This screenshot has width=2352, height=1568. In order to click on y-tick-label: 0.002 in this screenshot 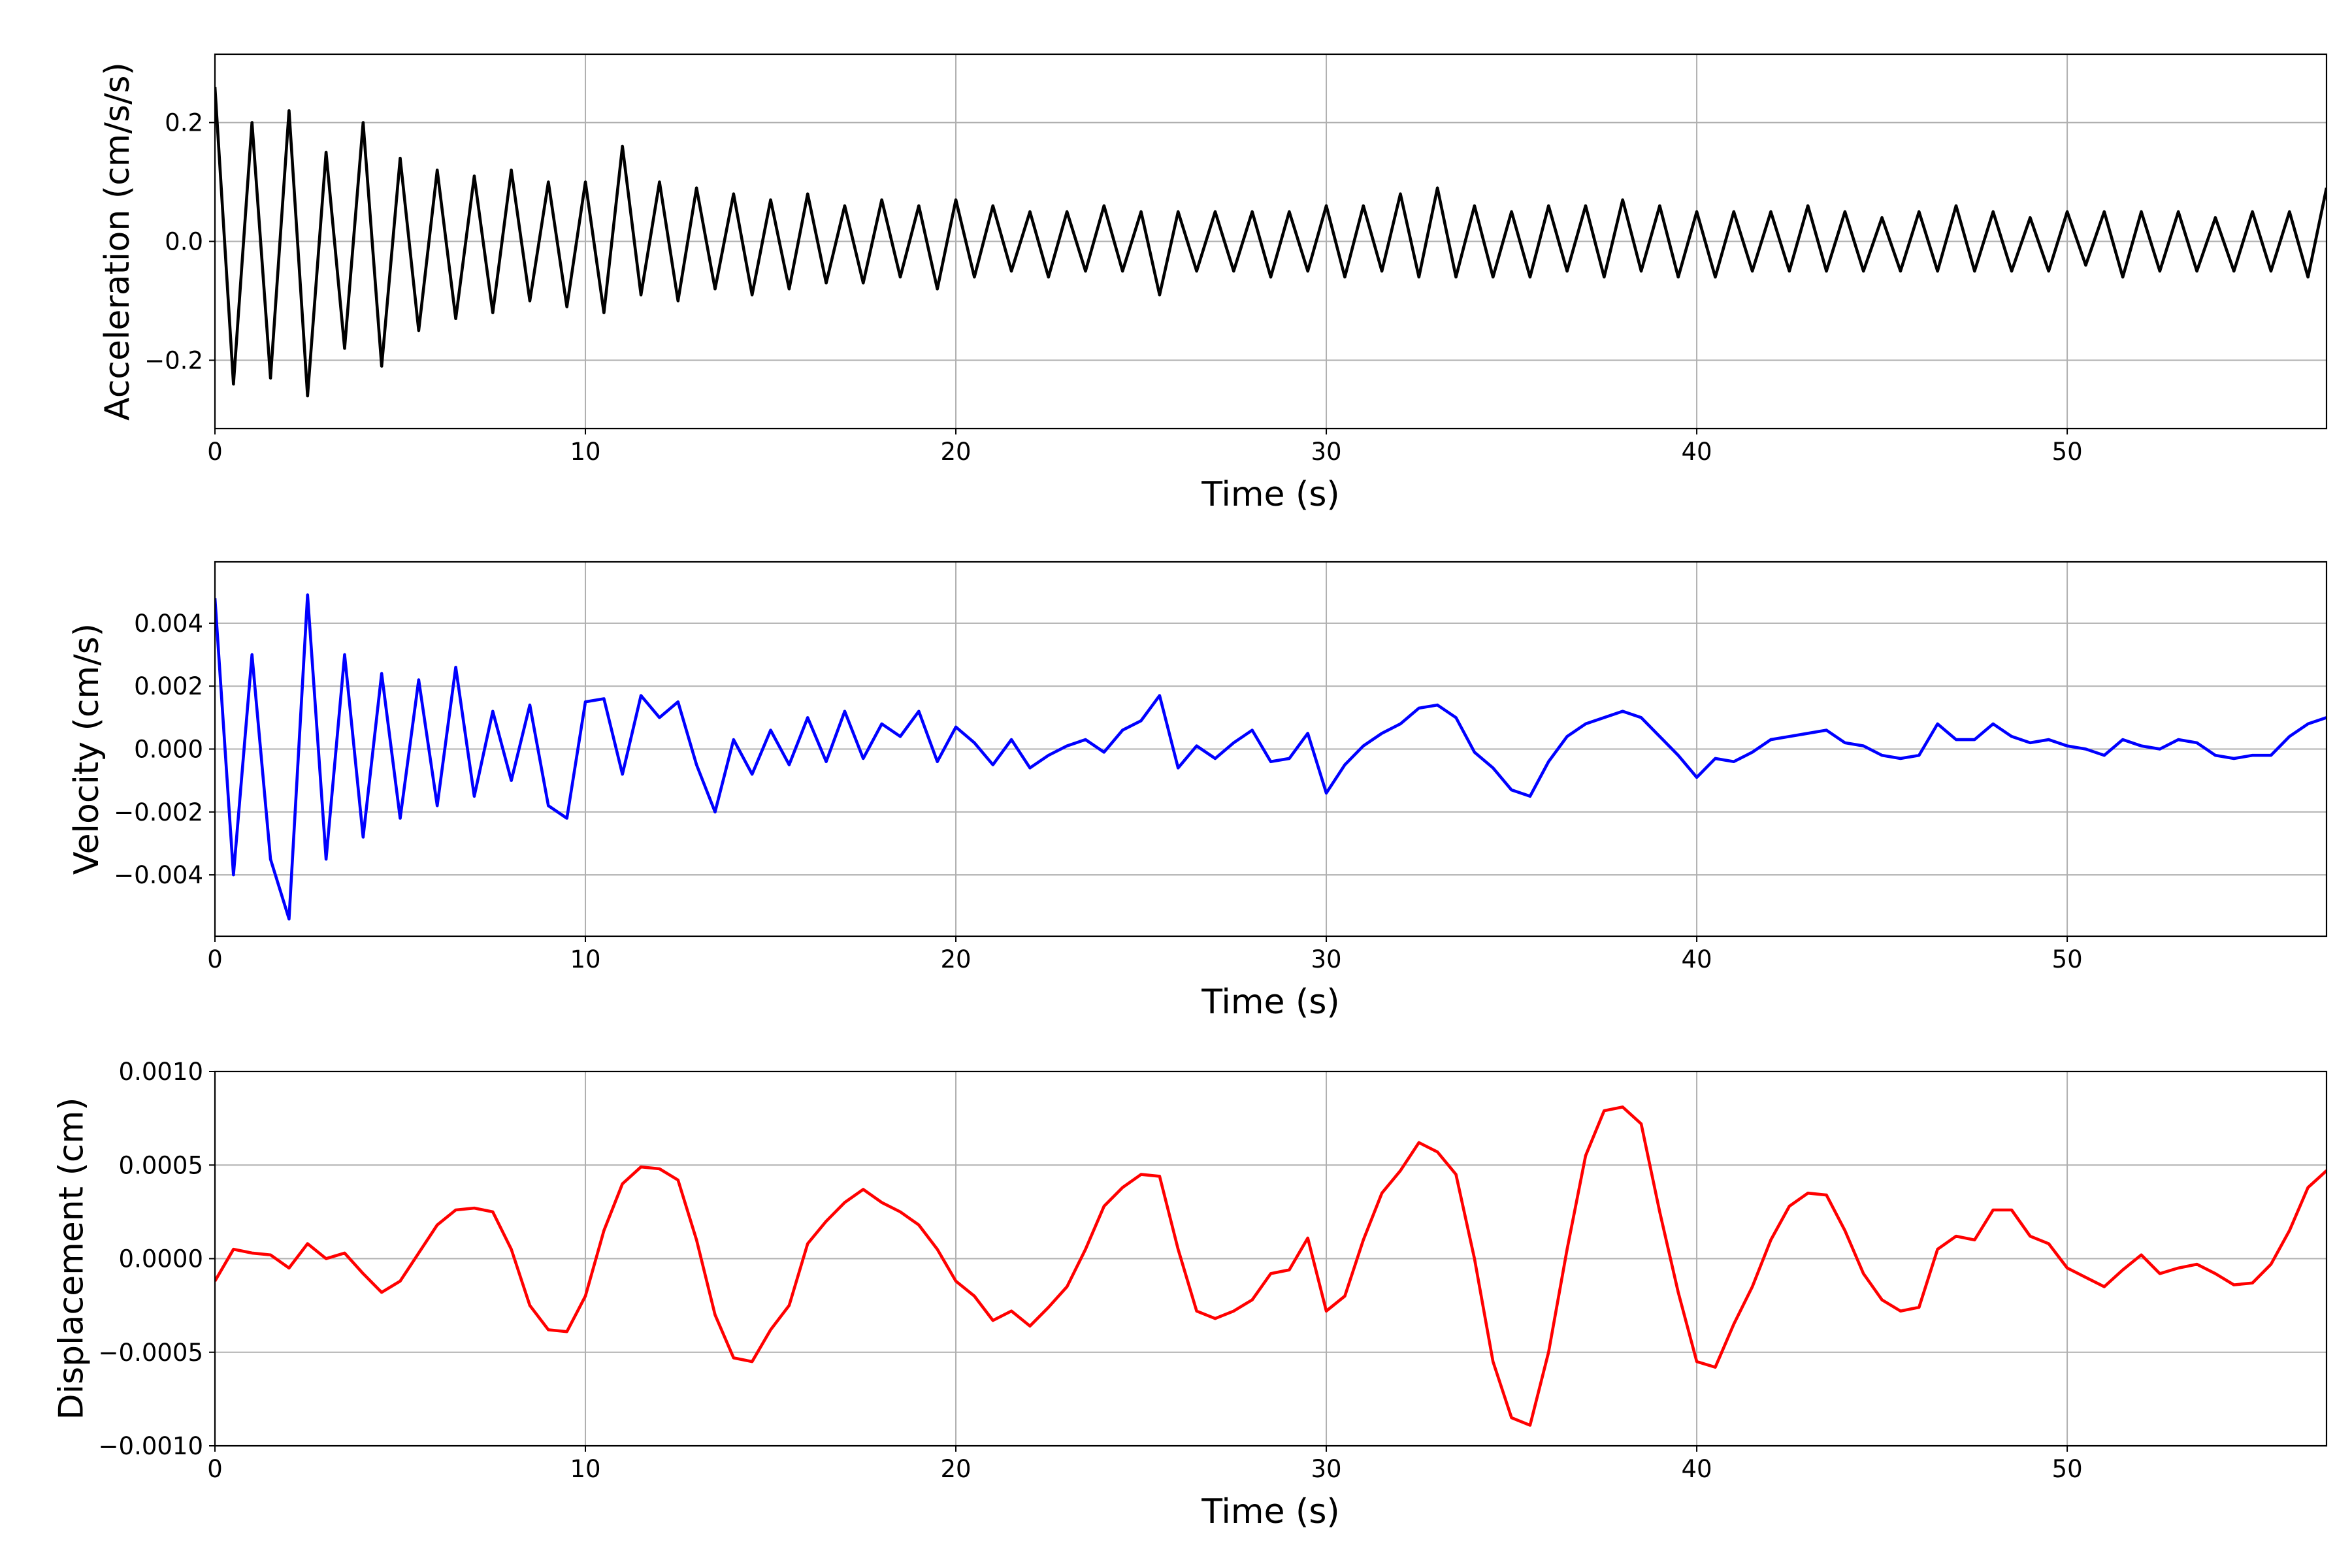, I will do `click(168, 686)`.